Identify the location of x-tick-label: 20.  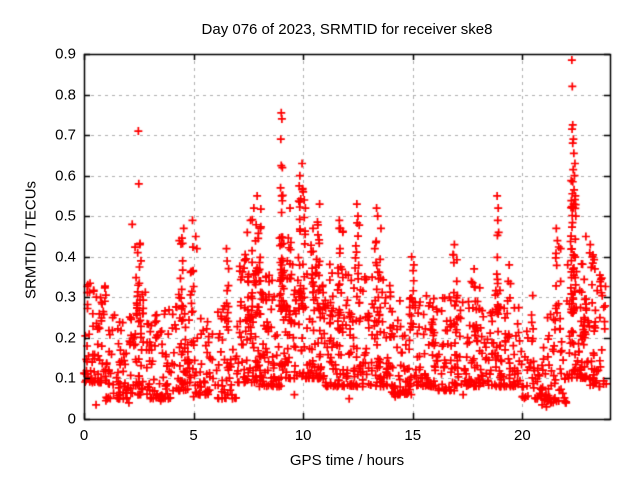
(522, 435).